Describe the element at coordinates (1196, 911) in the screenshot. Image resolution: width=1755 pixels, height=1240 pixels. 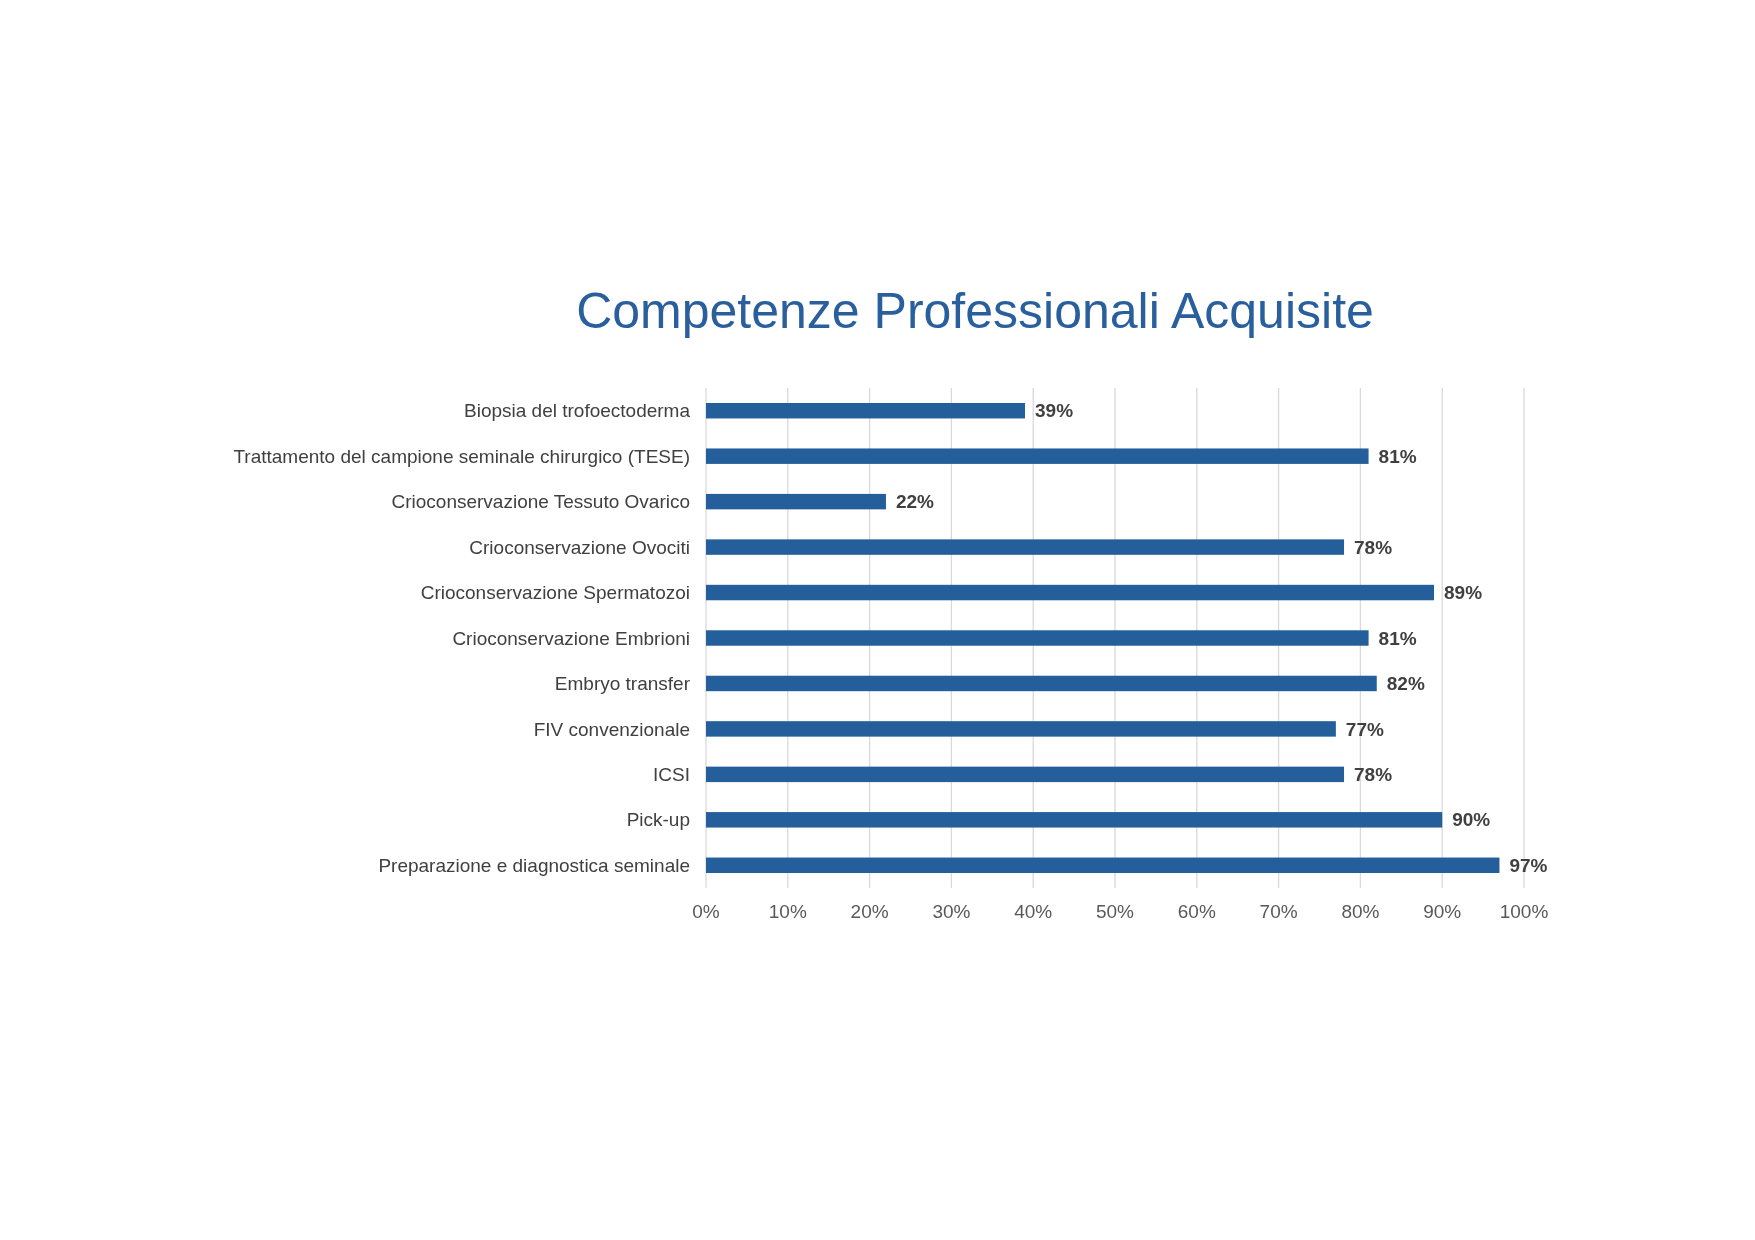
I see `x-tick-label: 60%` at that location.